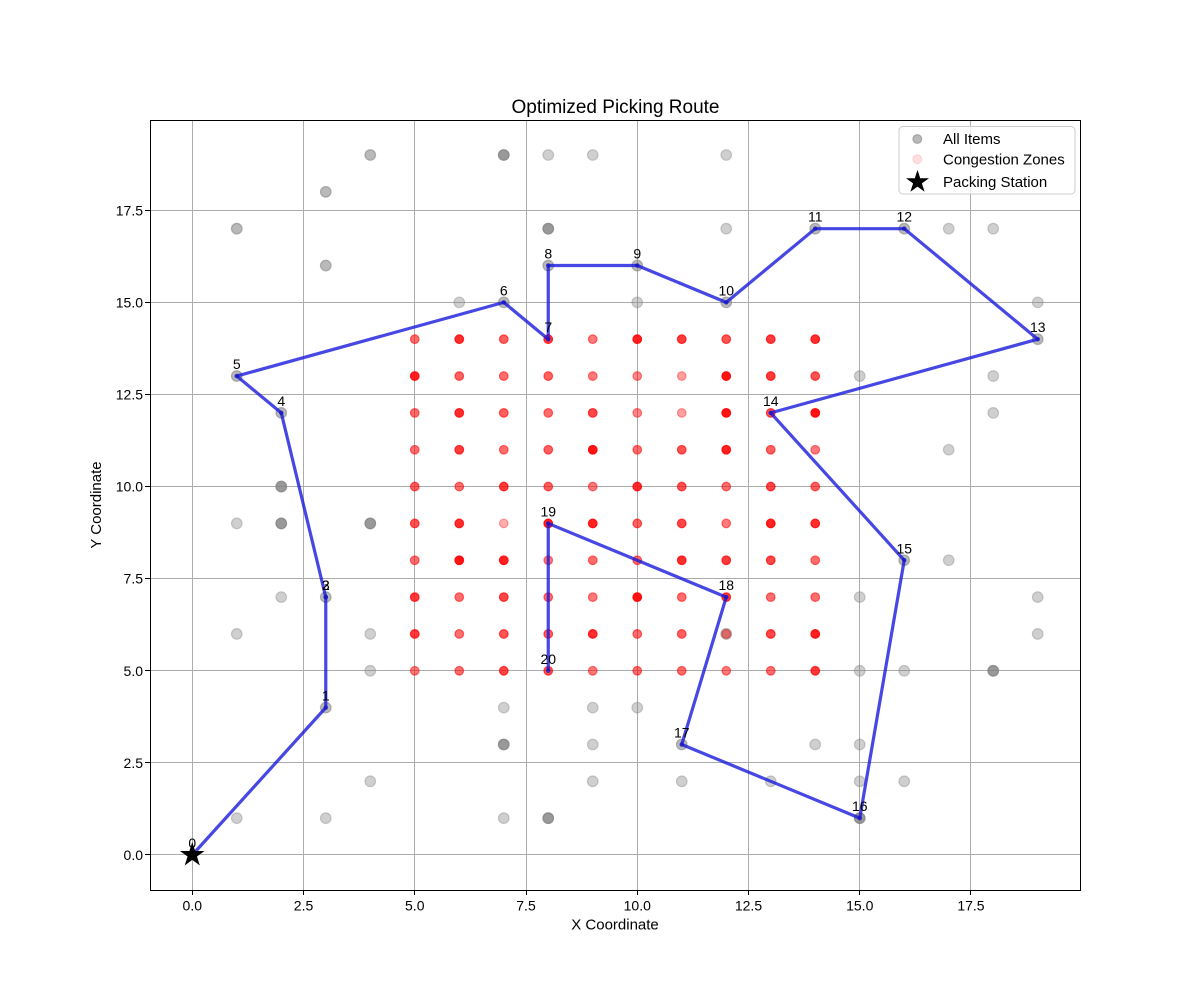  I want to click on svg-text: 0, so click(192, 843).